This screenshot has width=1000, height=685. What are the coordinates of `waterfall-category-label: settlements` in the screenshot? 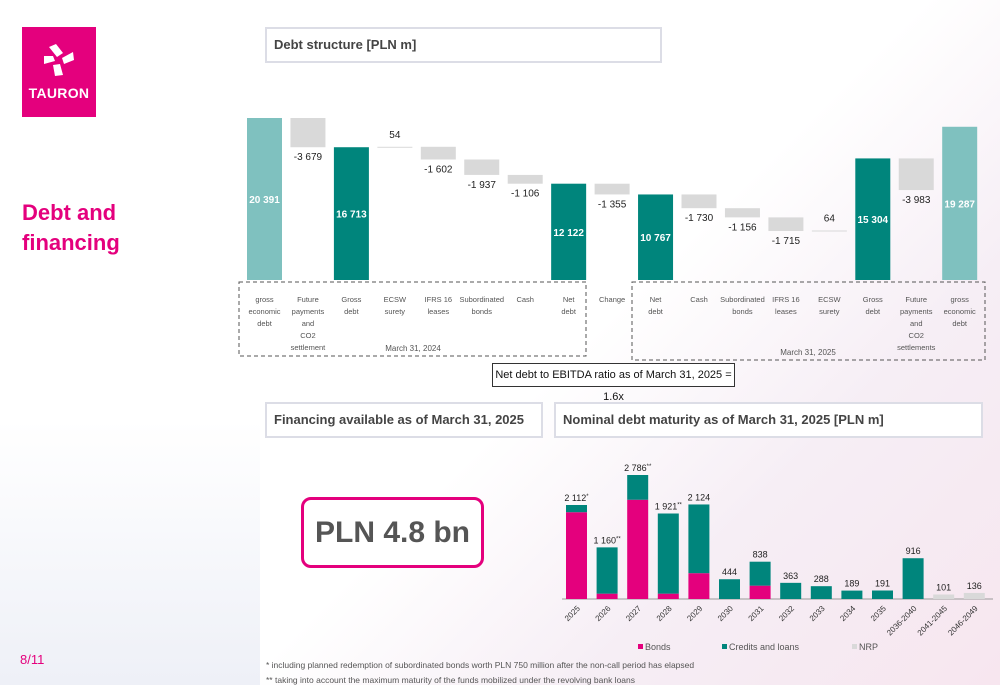 It's located at (916, 347).